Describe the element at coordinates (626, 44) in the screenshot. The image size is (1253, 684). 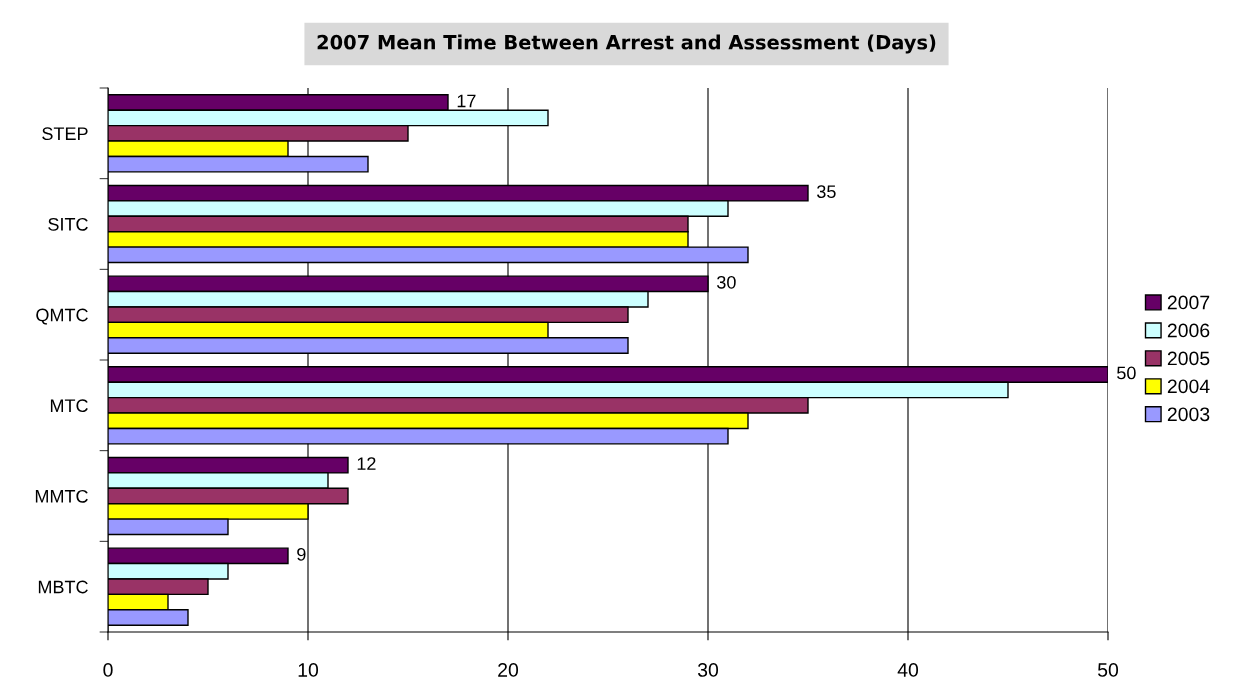
I see `chart-title: 2007 Mean Time Between Arrest and Assessment (Days)` at that location.